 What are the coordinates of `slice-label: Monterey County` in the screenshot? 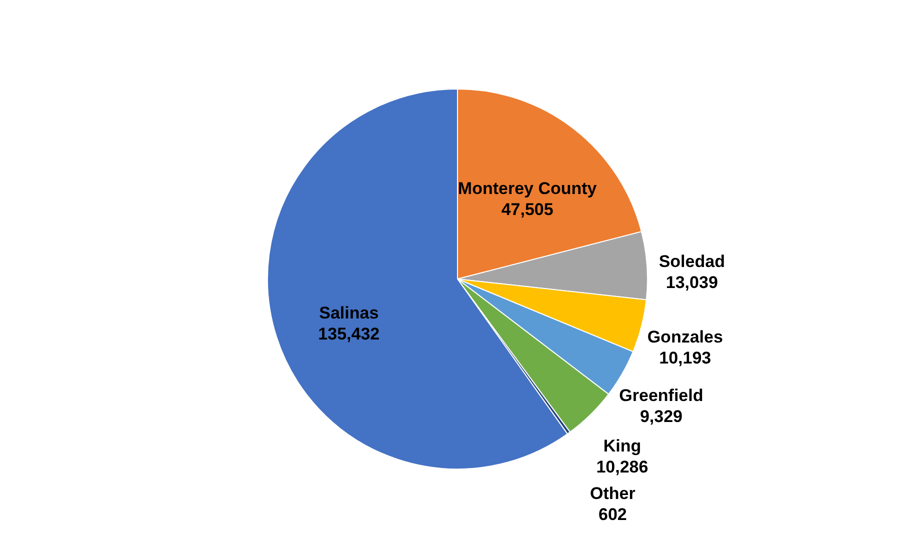 It's located at (528, 188).